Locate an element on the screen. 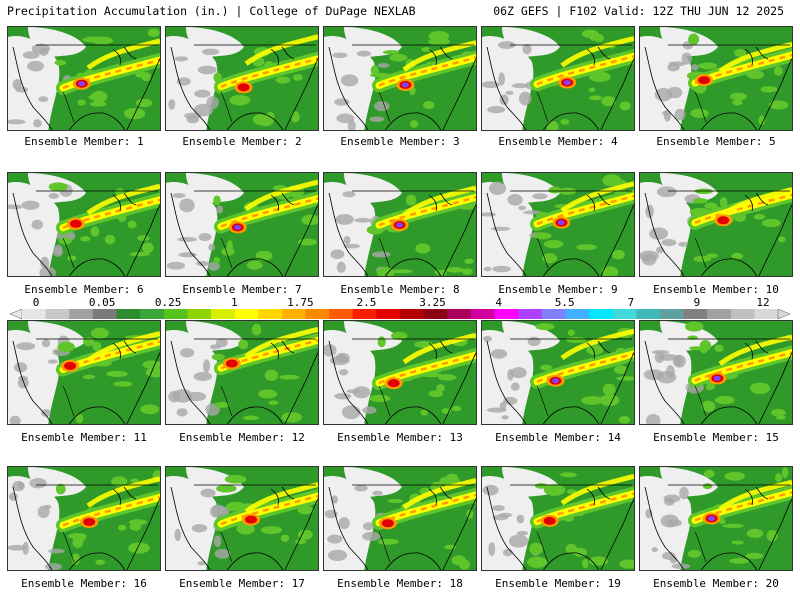 The height and width of the screenshot is (600, 800). member-caption: Ensemble Member: 2 is located at coordinates (242, 141).